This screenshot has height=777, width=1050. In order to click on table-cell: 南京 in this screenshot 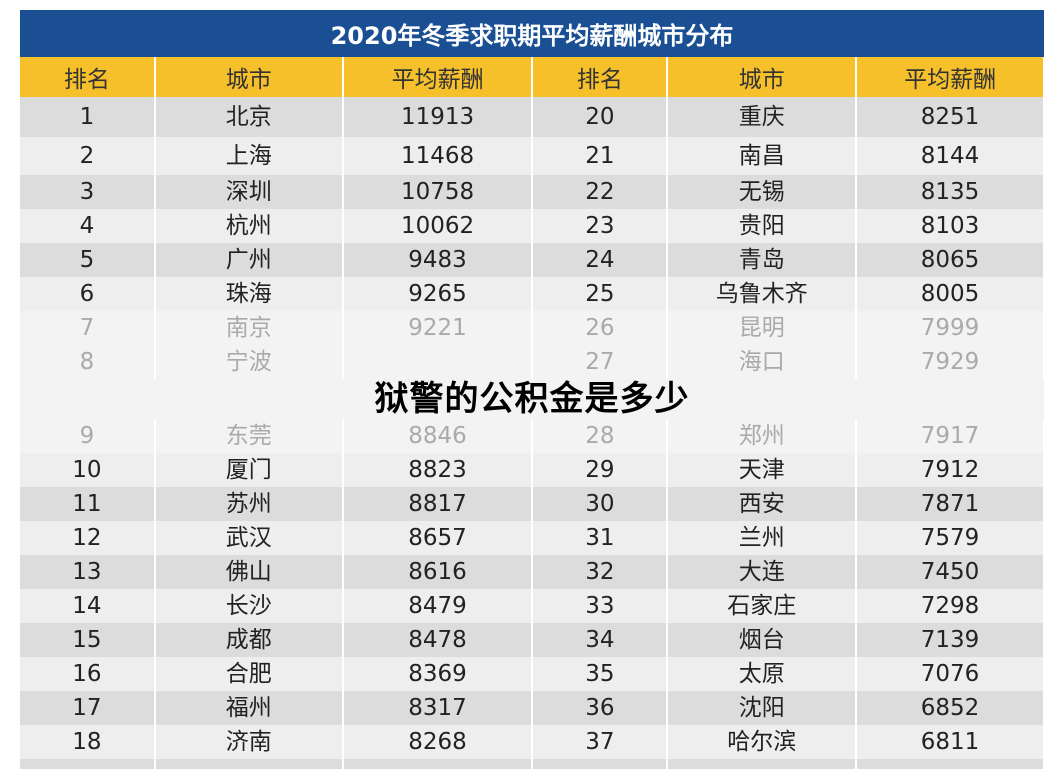, I will do `click(249, 328)`.